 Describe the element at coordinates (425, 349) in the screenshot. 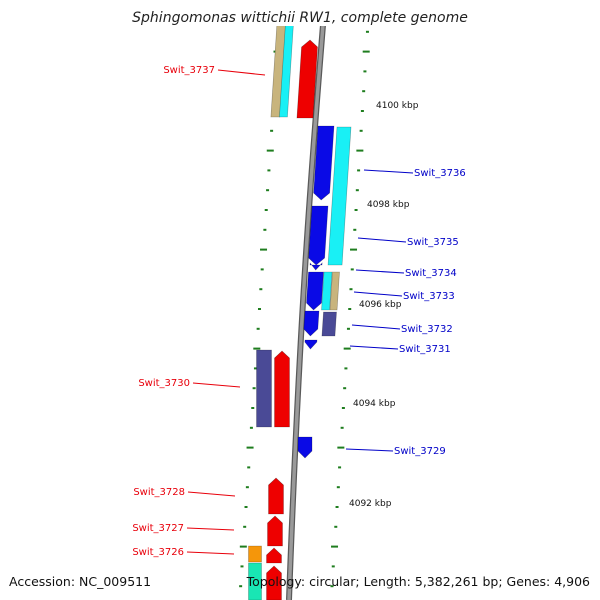

I see `gene-label-swit-3731: Swit_3731` at that location.